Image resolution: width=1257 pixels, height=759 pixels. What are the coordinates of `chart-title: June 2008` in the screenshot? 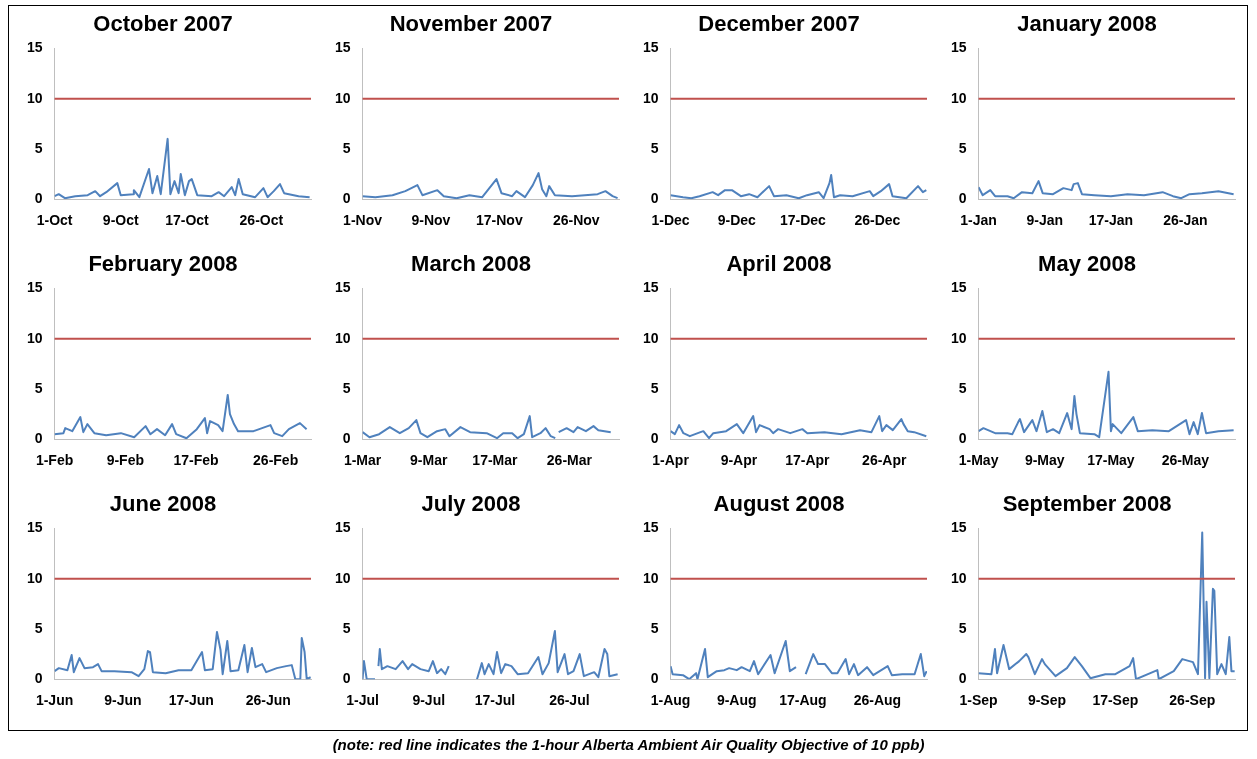 It's located at (163, 504).